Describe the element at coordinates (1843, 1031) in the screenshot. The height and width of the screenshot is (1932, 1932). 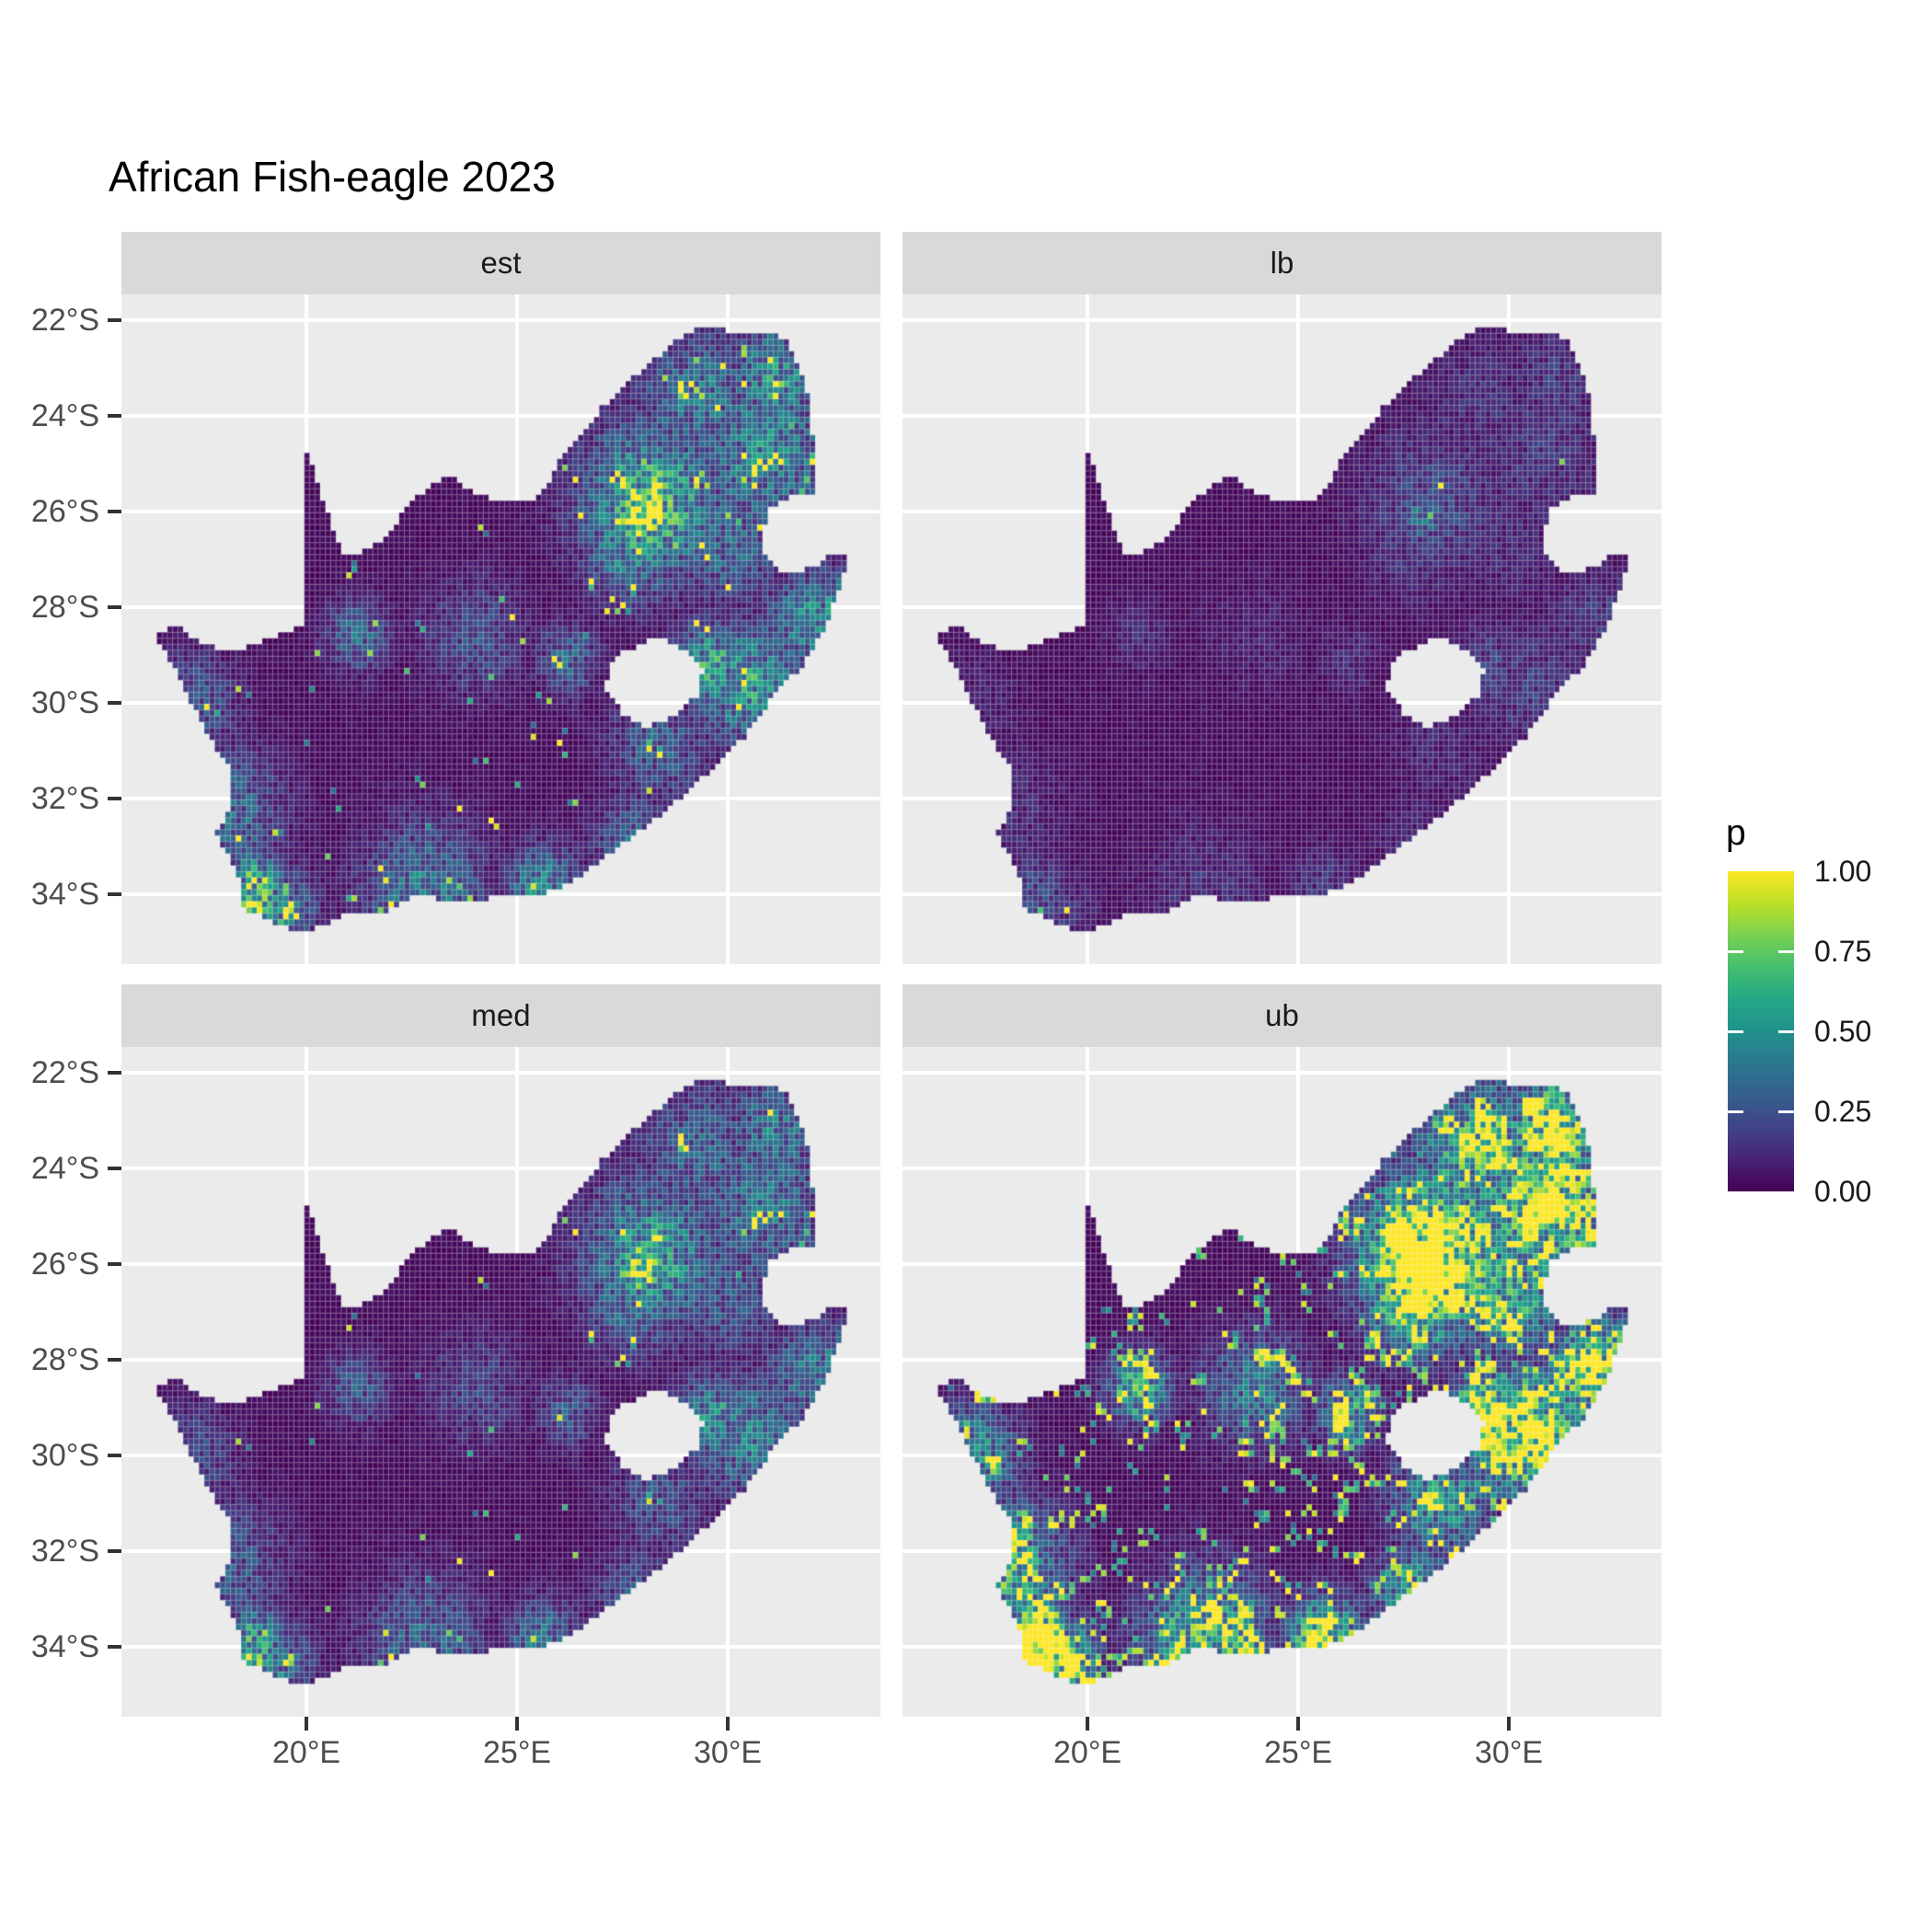
I see `legend-tick-label: 0.50` at that location.